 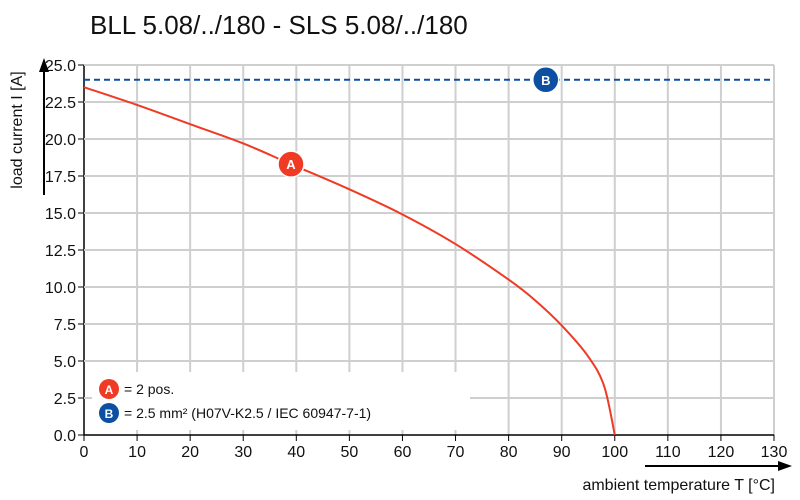 I want to click on x-tick-label: 70, so click(x=456, y=452).